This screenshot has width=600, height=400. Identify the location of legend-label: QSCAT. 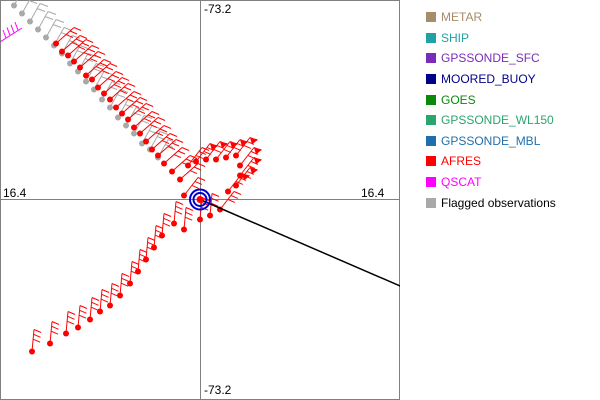
(461, 182).